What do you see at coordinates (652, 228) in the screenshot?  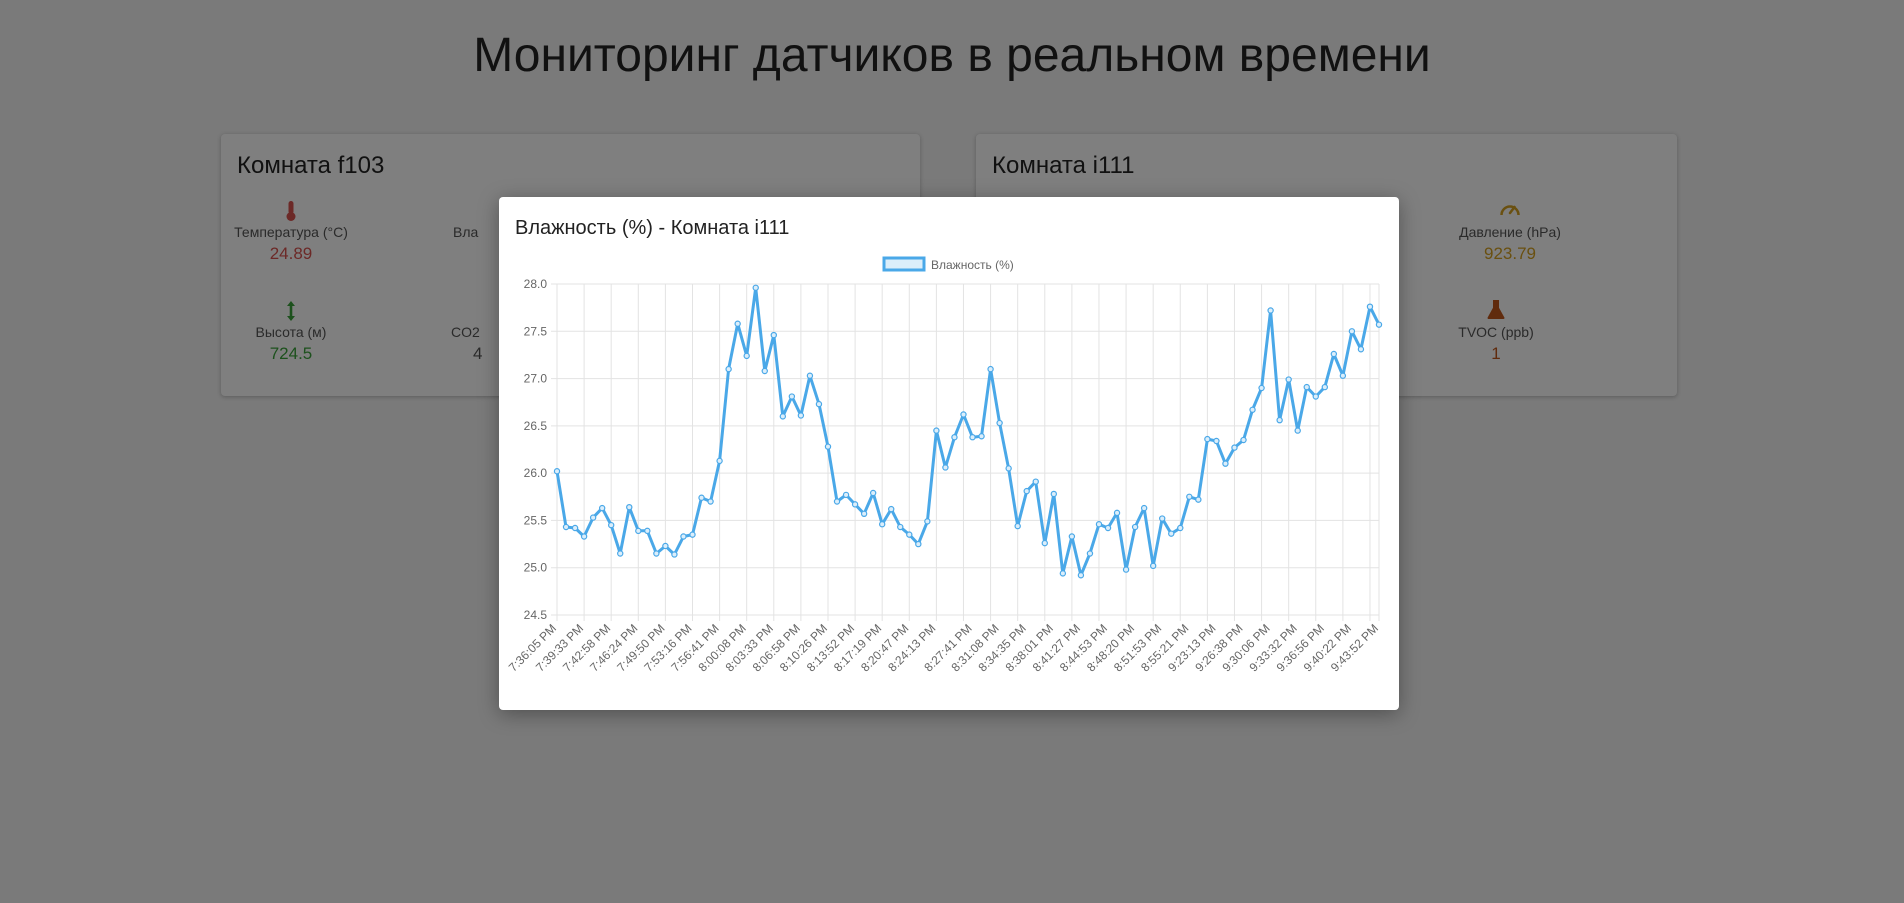 I see `modal-title: Влажность (%) - Комната i111` at bounding box center [652, 228].